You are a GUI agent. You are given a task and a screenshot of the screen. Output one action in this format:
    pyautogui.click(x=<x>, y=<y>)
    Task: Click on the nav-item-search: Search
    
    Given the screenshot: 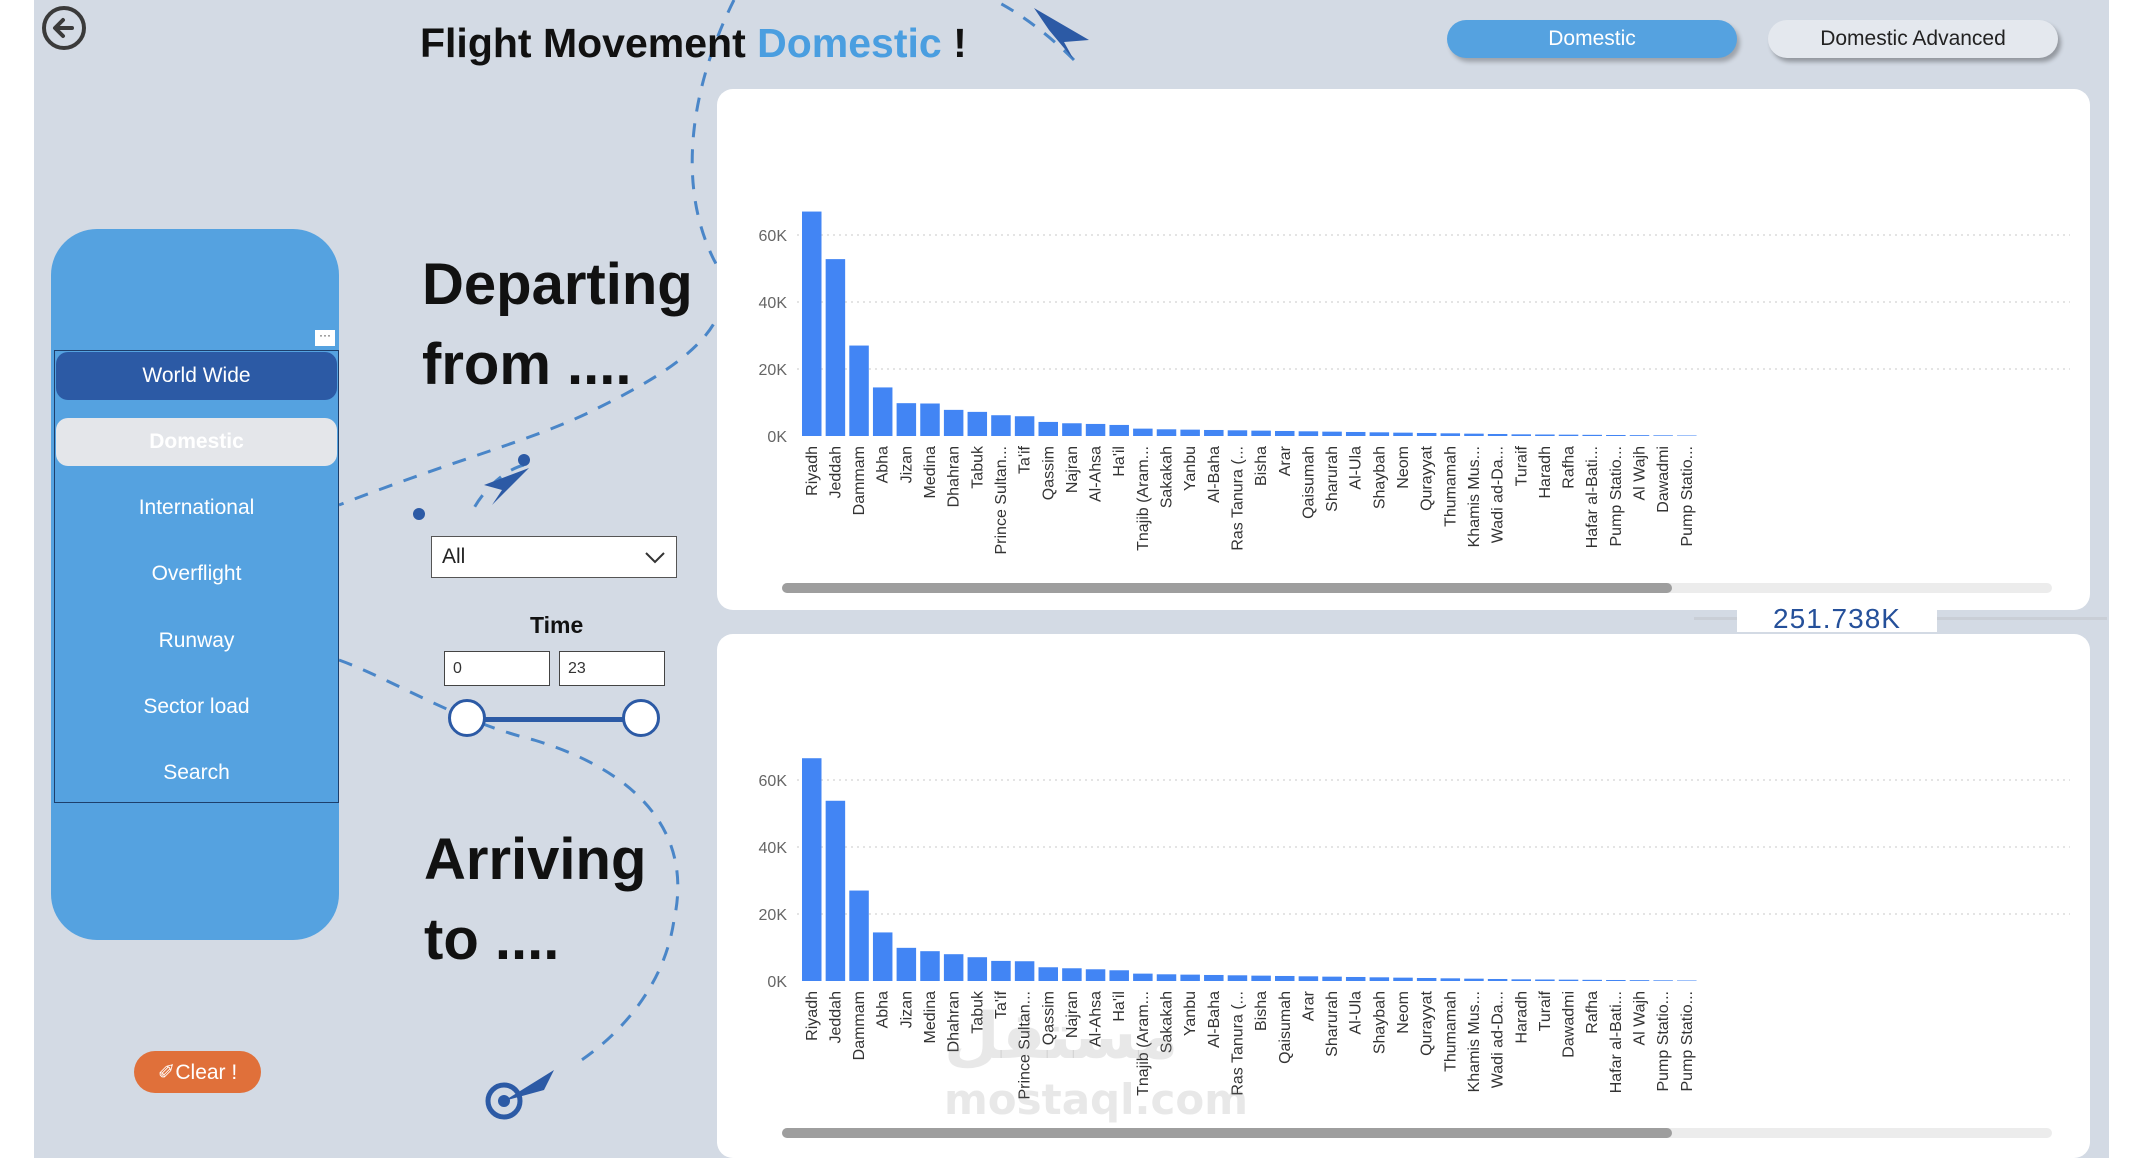 What is the action you would take?
    pyautogui.click(x=196, y=772)
    